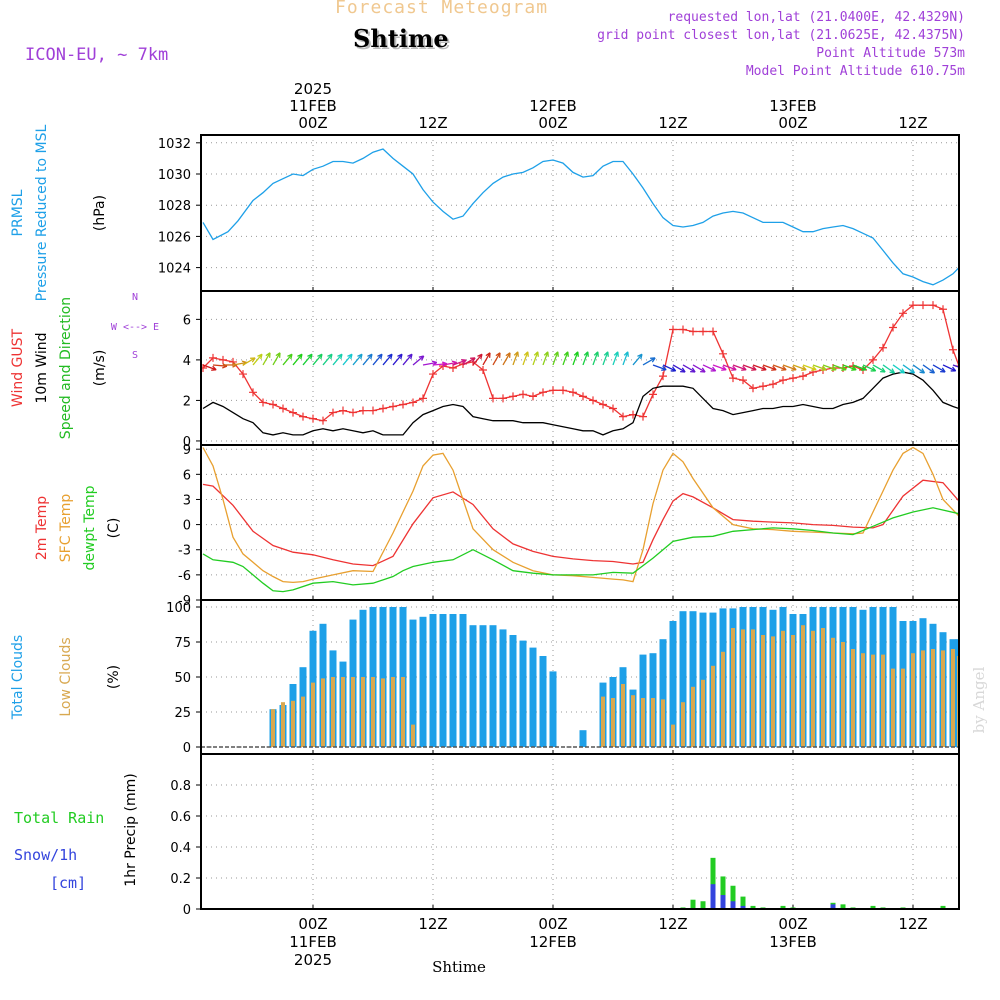  I want to click on y-tick-label: 1024, so click(174, 269).